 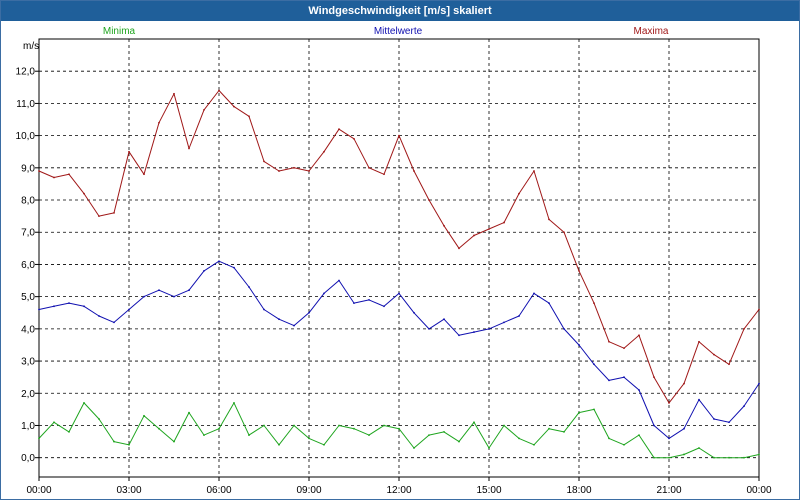 What do you see at coordinates (28, 426) in the screenshot?
I see `y-tick-label: 1,0` at bounding box center [28, 426].